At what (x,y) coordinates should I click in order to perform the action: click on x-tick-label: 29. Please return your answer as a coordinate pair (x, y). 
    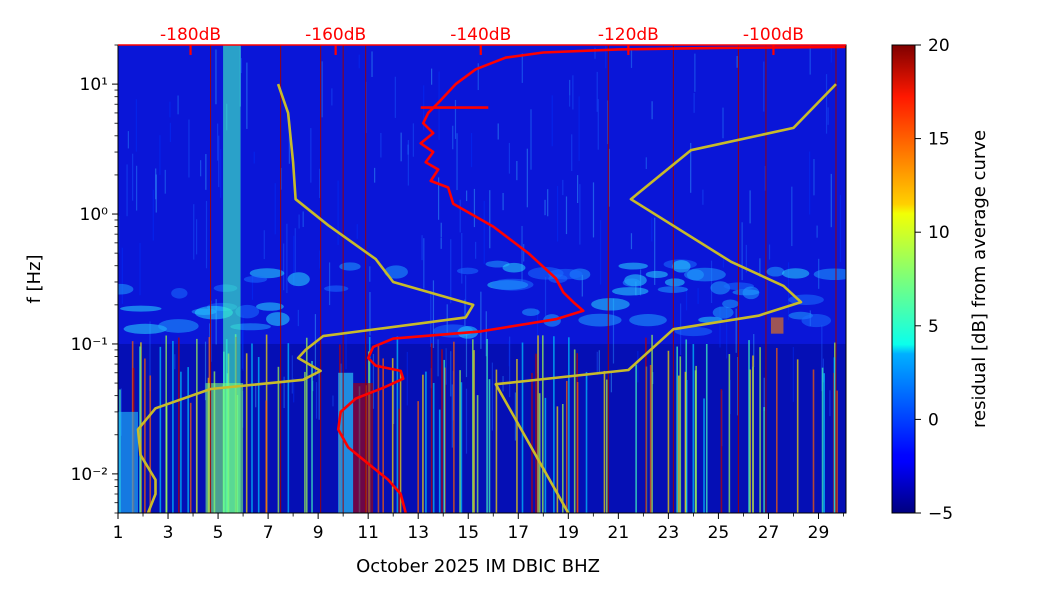
    Looking at the image, I should click on (819, 533).